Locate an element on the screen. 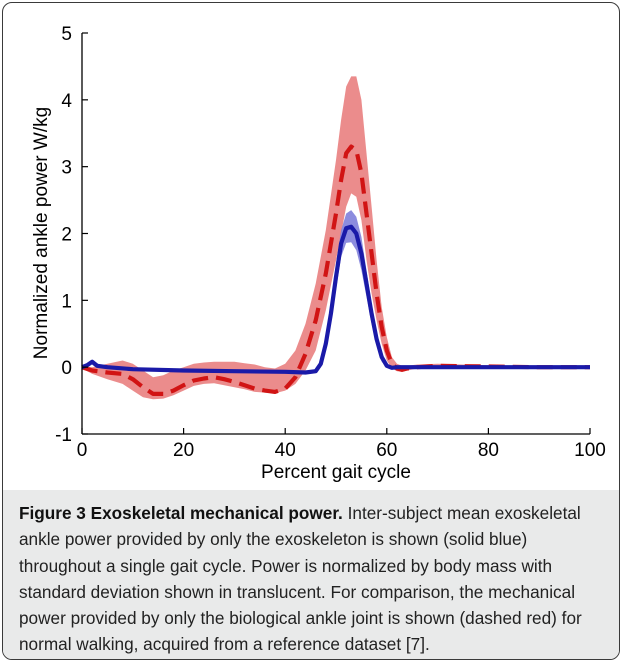  x-tick-label: 80 is located at coordinates (488, 450).